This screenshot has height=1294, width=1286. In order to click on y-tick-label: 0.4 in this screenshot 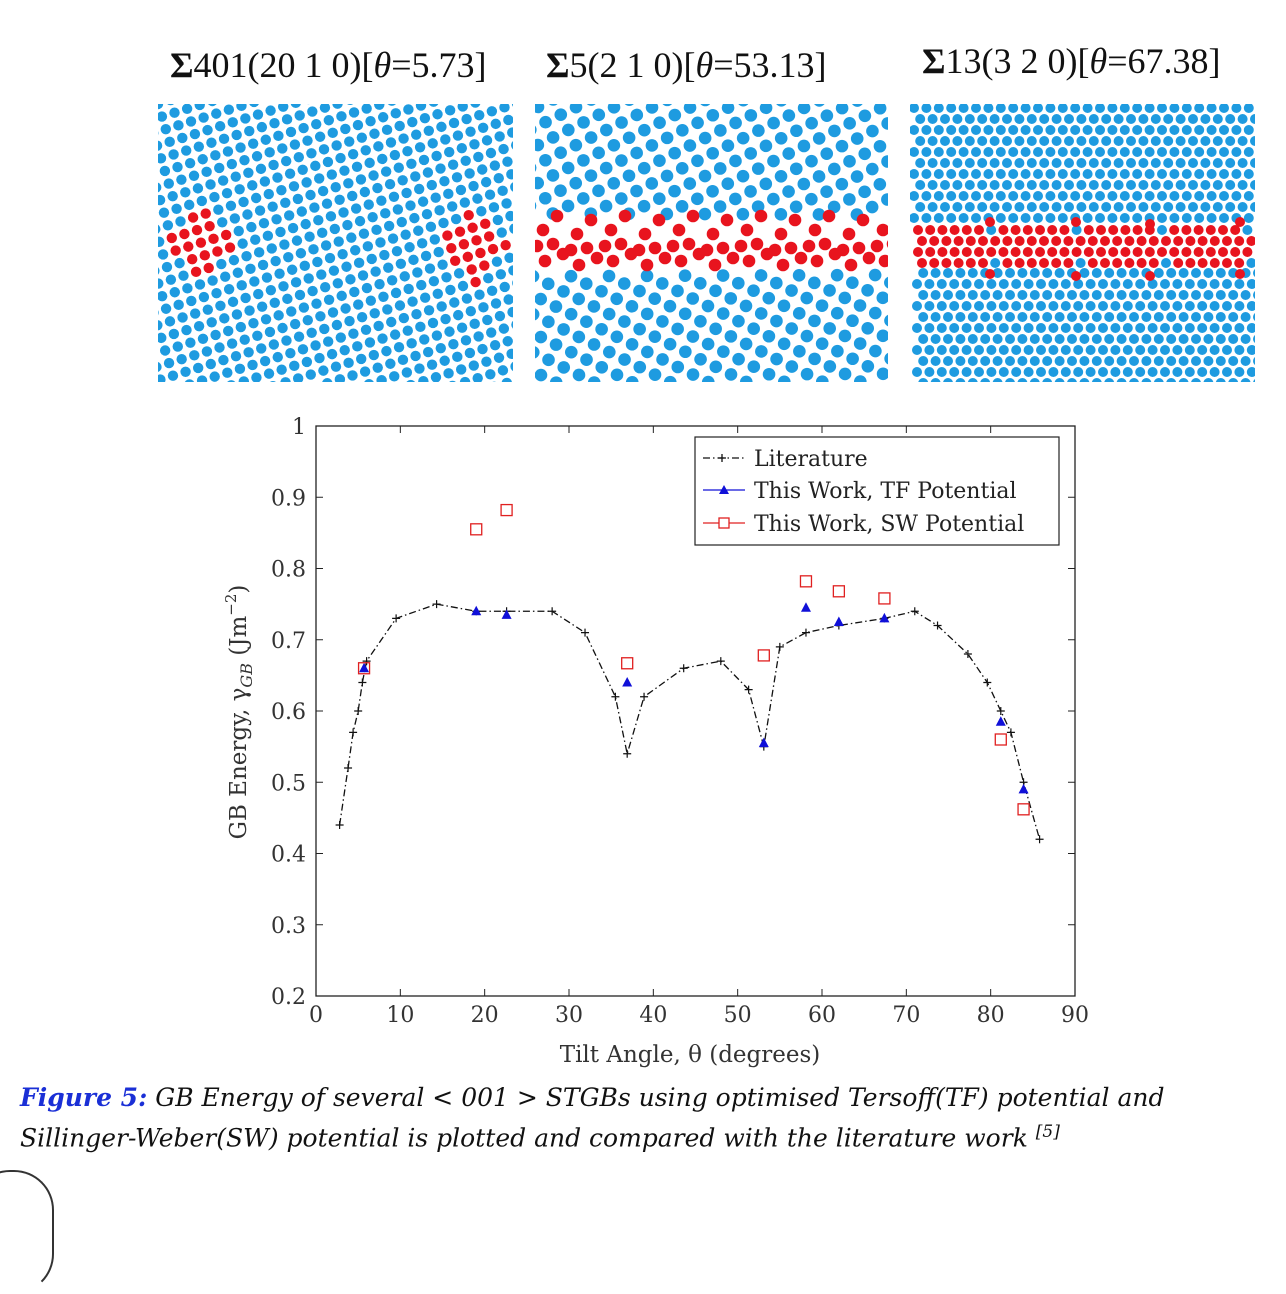, I will do `click(288, 855)`.